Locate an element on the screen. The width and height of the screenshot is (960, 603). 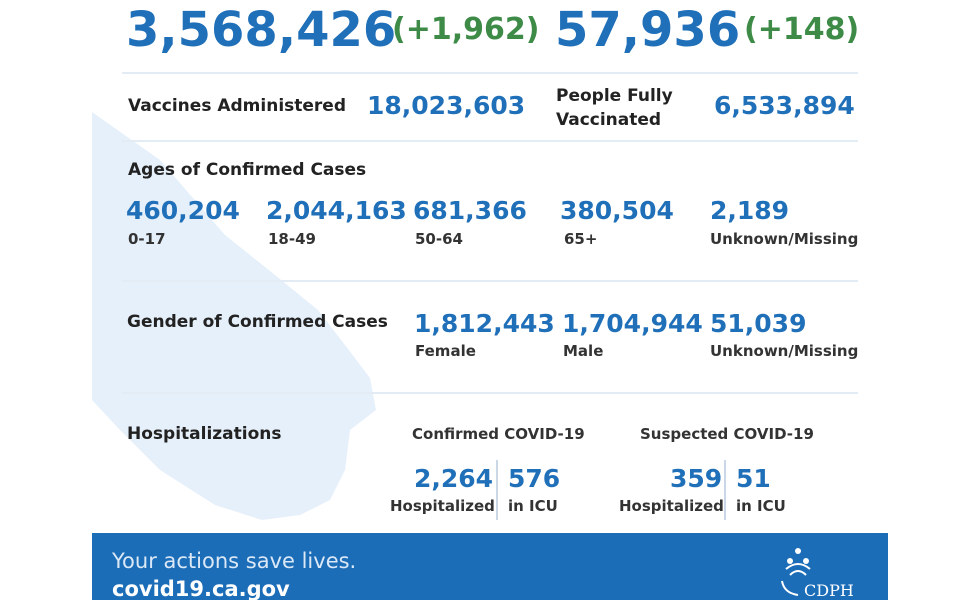
age-0-17-value: 460,204 is located at coordinates (183, 210).